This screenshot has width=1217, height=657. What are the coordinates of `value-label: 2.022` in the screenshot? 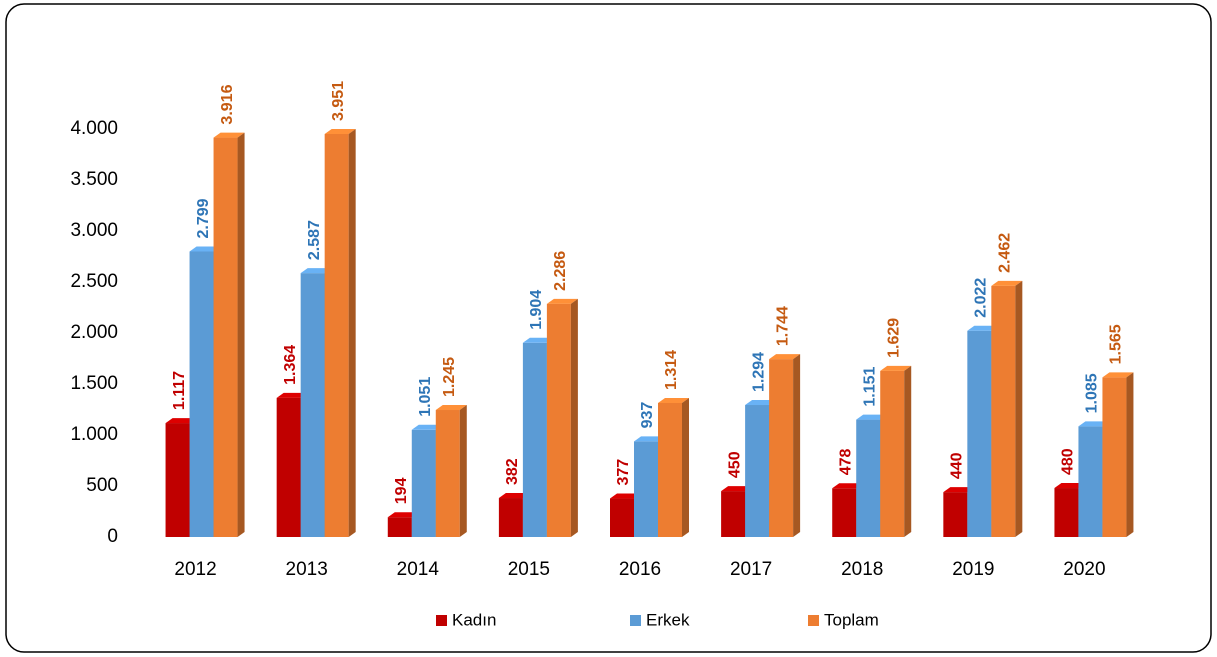 It's located at (981, 298).